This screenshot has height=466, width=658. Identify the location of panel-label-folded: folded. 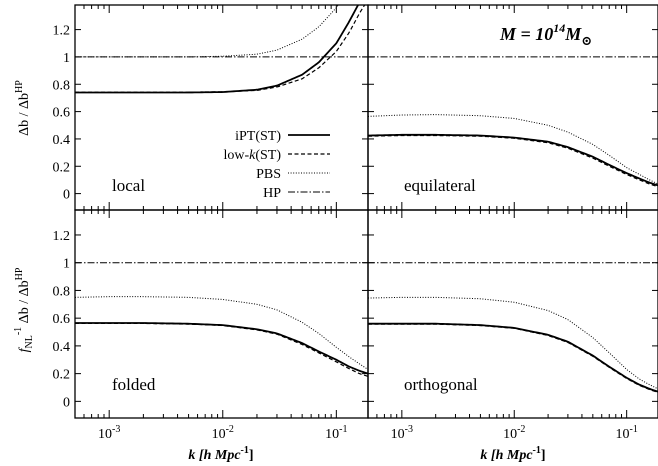
(134, 384).